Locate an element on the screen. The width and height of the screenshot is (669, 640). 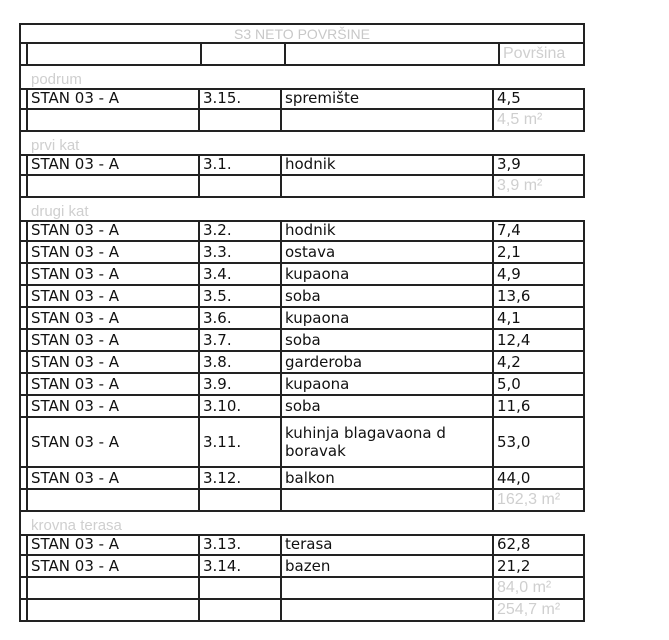
area: 4,9 is located at coordinates (509, 274).